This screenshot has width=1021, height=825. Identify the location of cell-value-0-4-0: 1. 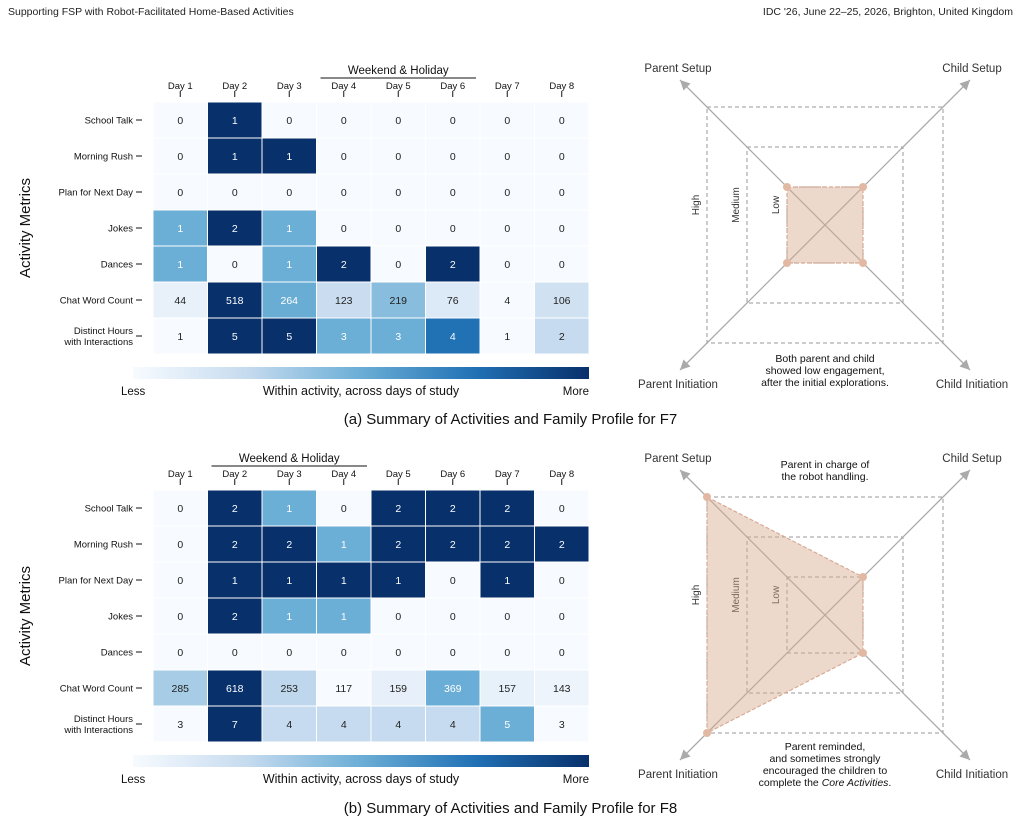
(180, 265).